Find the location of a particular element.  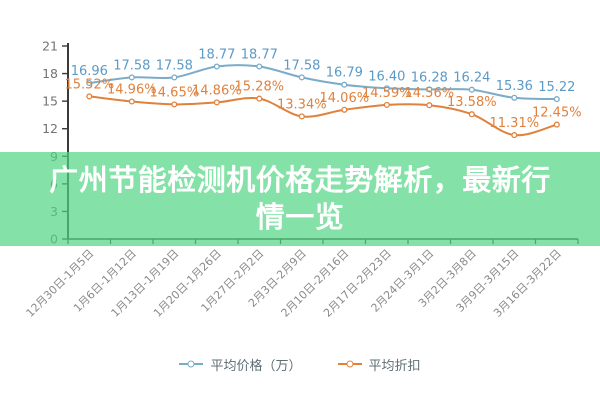

svg-text: 14.96% is located at coordinates (132, 90).